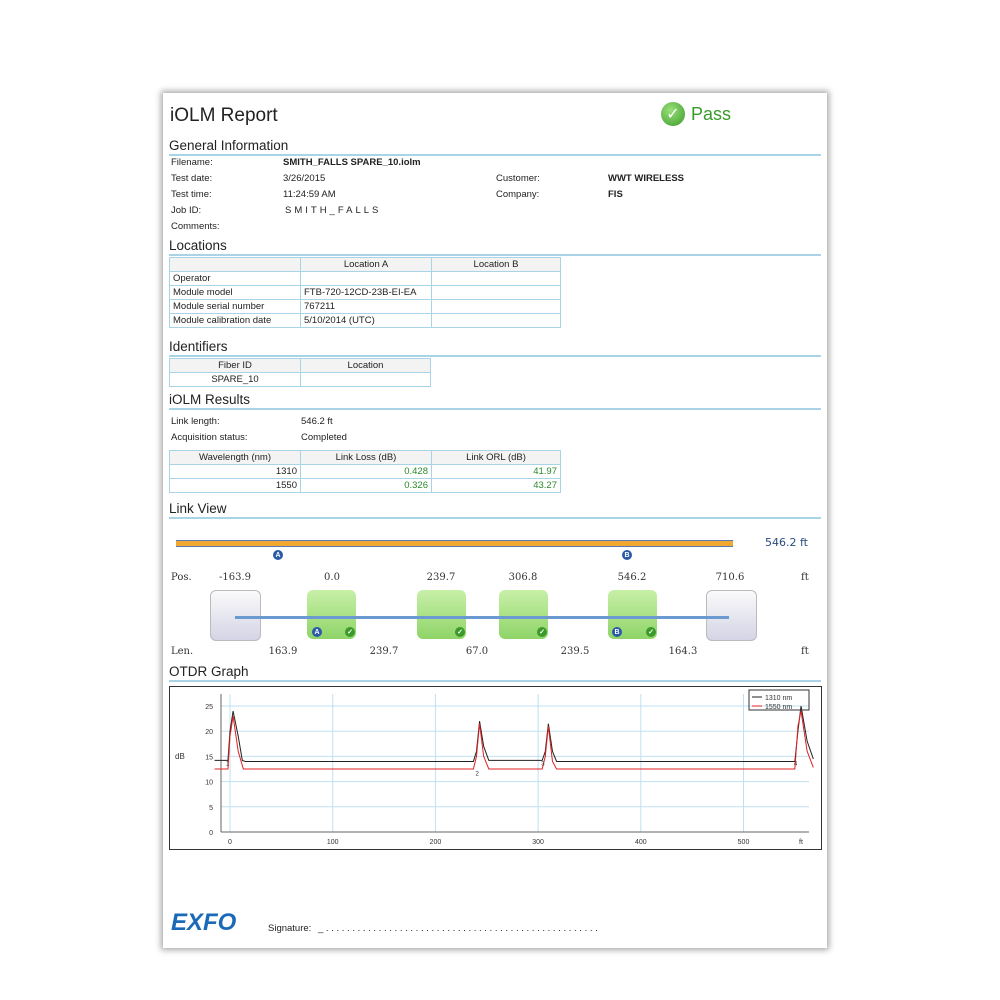 This screenshot has height=1000, width=1000. Describe the element at coordinates (180, 756) in the screenshot. I see `y-axis-label: dB` at that location.